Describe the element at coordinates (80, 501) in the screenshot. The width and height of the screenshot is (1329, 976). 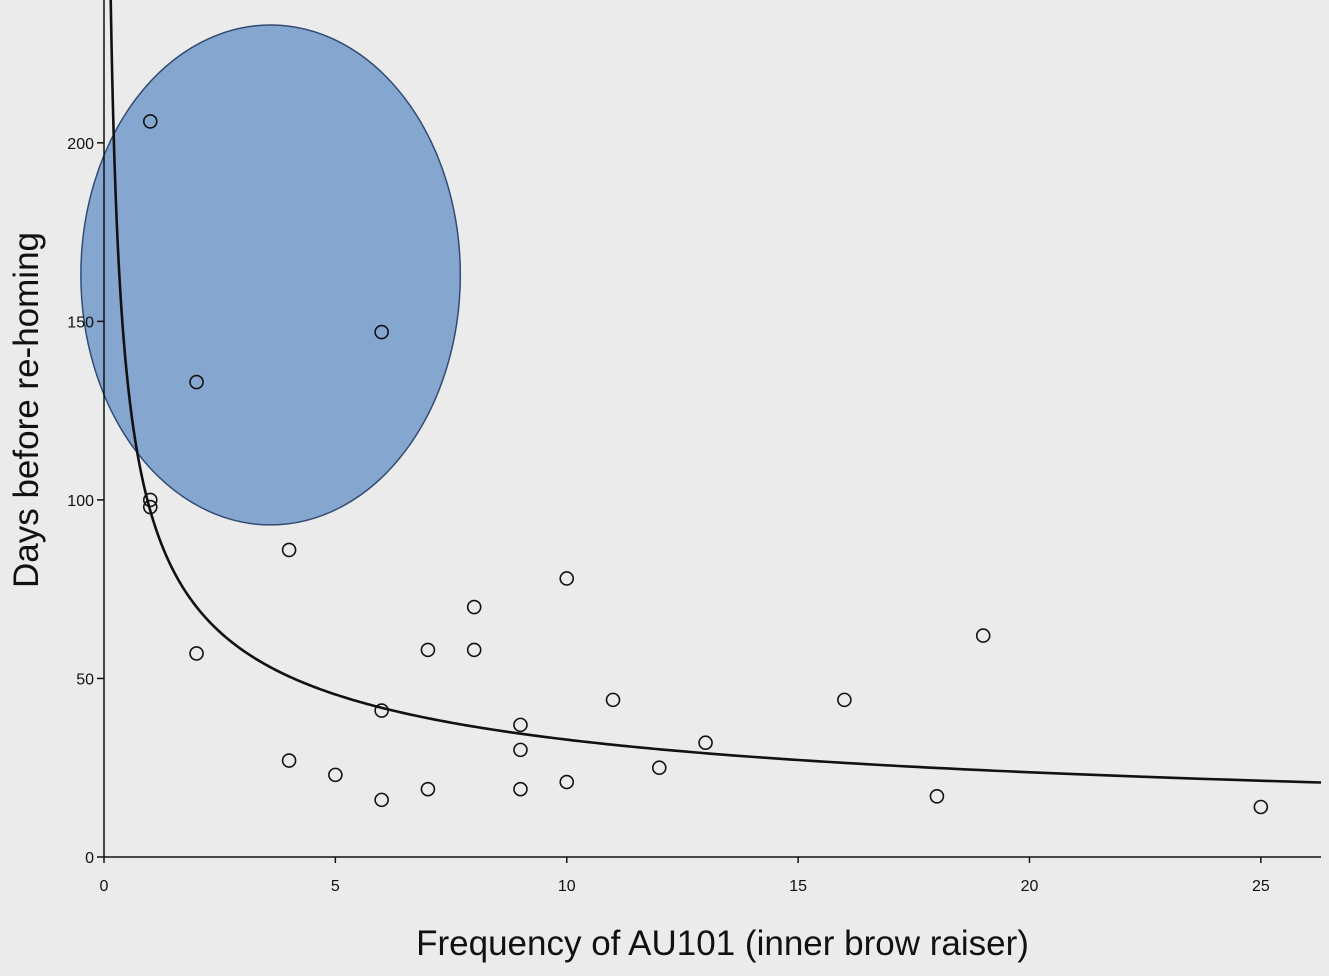
I see `y-tick-label: 100` at that location.